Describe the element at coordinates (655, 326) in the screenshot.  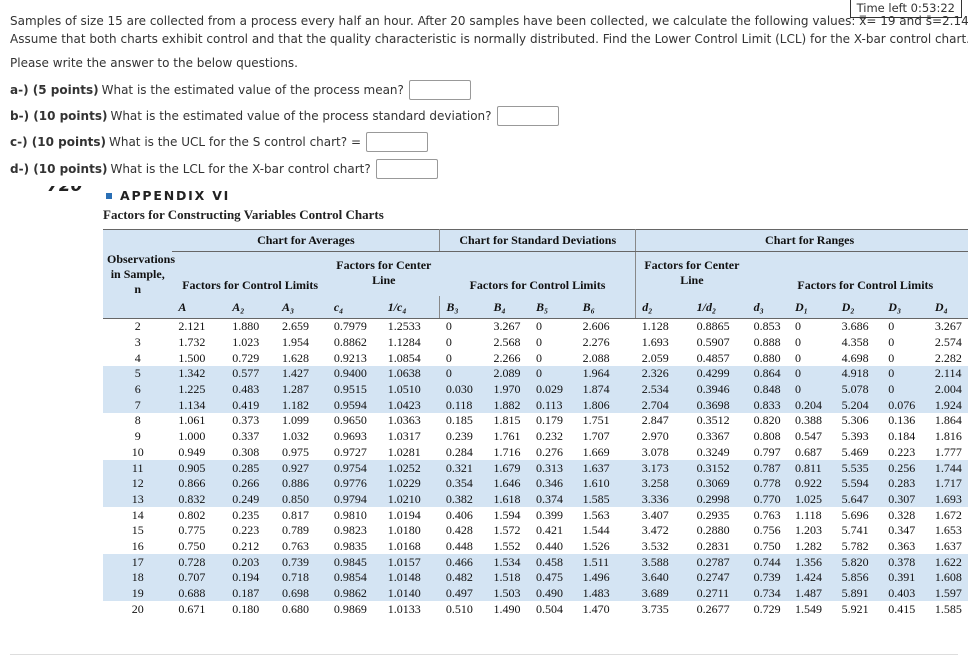
I see `factor-value: 1.128` at that location.